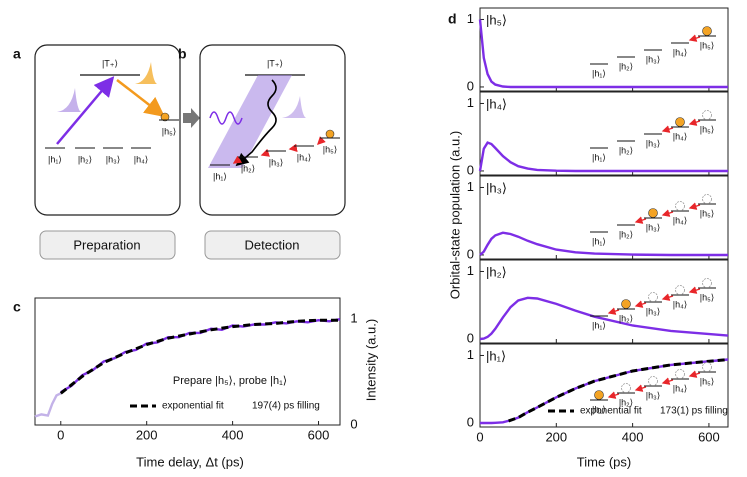 The height and width of the screenshot is (477, 747). Describe the element at coordinates (709, 436) in the screenshot. I see `x-tick-label: 600` at that location.